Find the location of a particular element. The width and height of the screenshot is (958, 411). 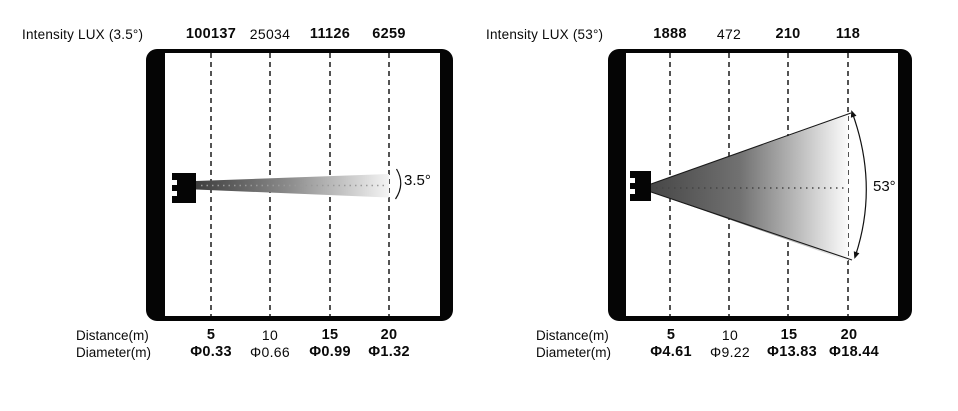

intensity-value: 6259 is located at coordinates (389, 34).